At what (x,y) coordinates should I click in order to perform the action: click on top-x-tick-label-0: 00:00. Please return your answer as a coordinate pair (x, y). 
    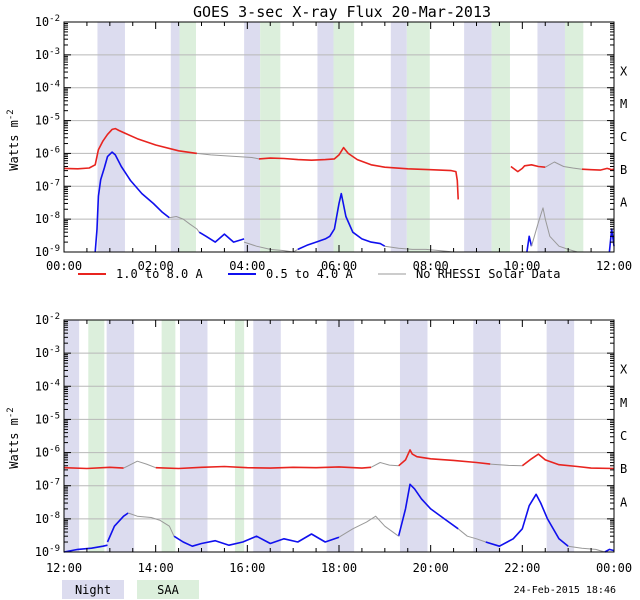
    Looking at the image, I should click on (64, 266).